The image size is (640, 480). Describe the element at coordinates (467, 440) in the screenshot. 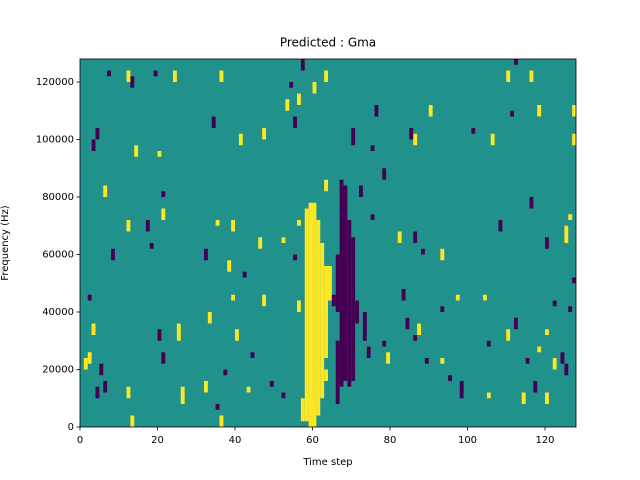

I see `x-tick-label: 100` at that location.